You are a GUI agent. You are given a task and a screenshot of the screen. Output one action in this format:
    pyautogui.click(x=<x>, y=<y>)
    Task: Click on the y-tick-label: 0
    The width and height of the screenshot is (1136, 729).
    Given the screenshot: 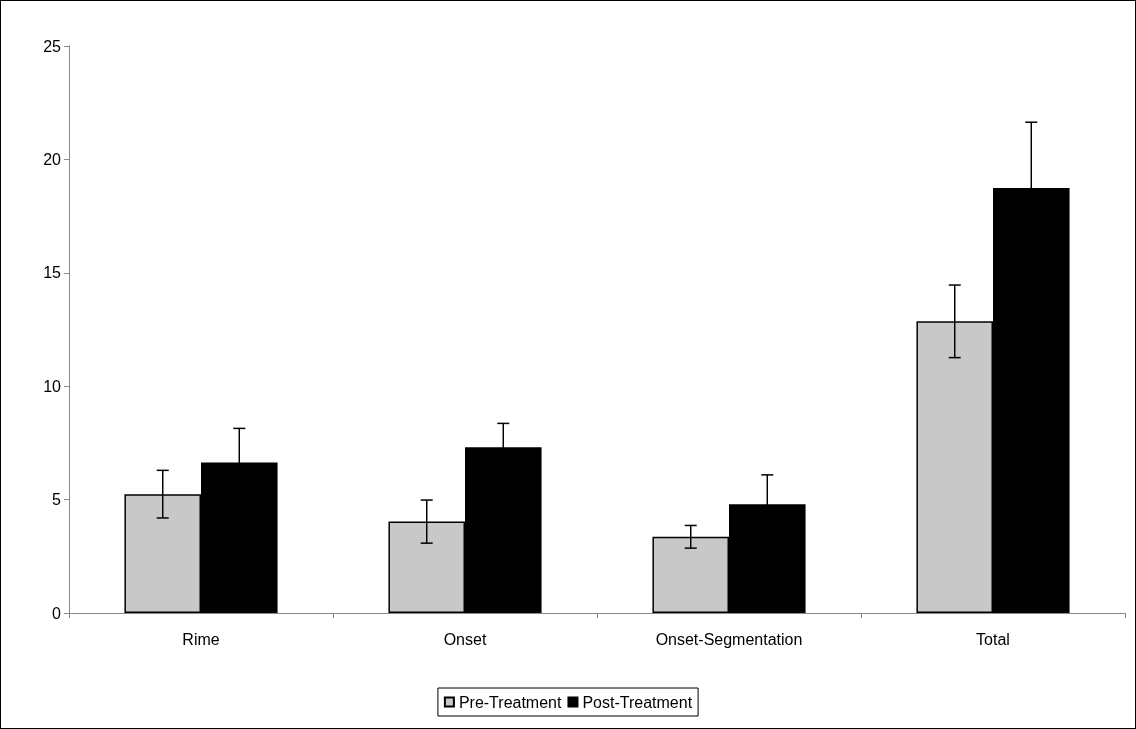 What is the action you would take?
    pyautogui.click(x=57, y=613)
    